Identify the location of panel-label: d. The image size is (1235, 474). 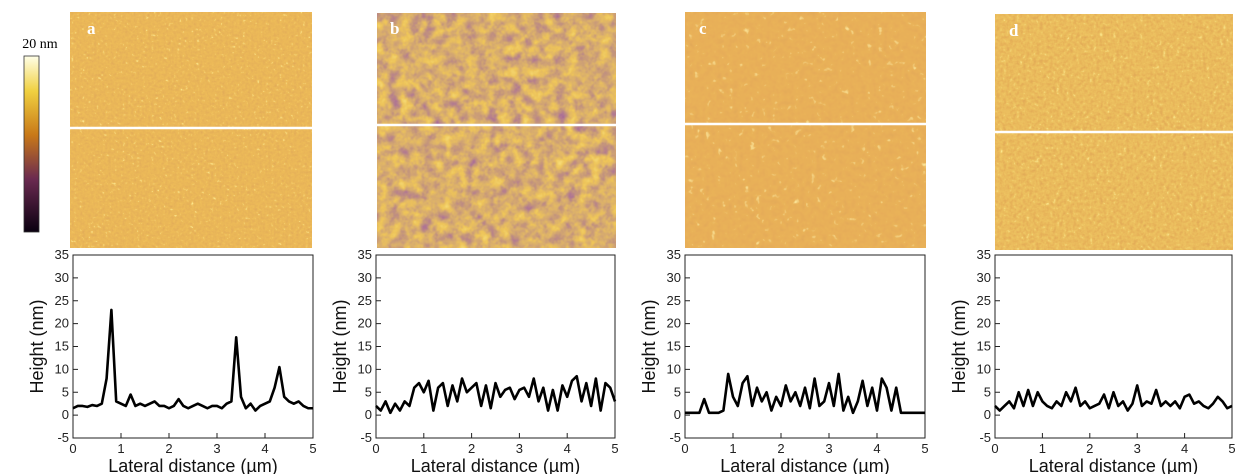
(1014, 30).